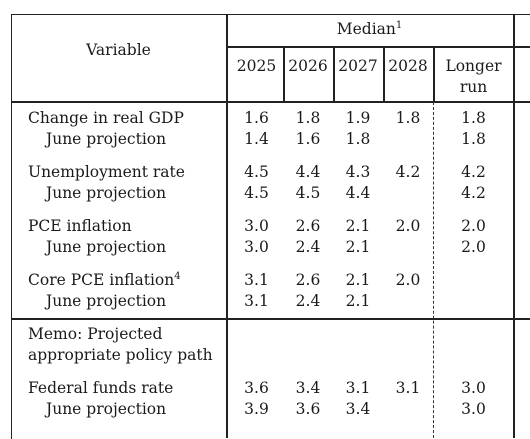 The height and width of the screenshot is (439, 530). Describe the element at coordinates (106, 409) in the screenshot. I see `row-label-federal-funds-june: June projection` at that location.